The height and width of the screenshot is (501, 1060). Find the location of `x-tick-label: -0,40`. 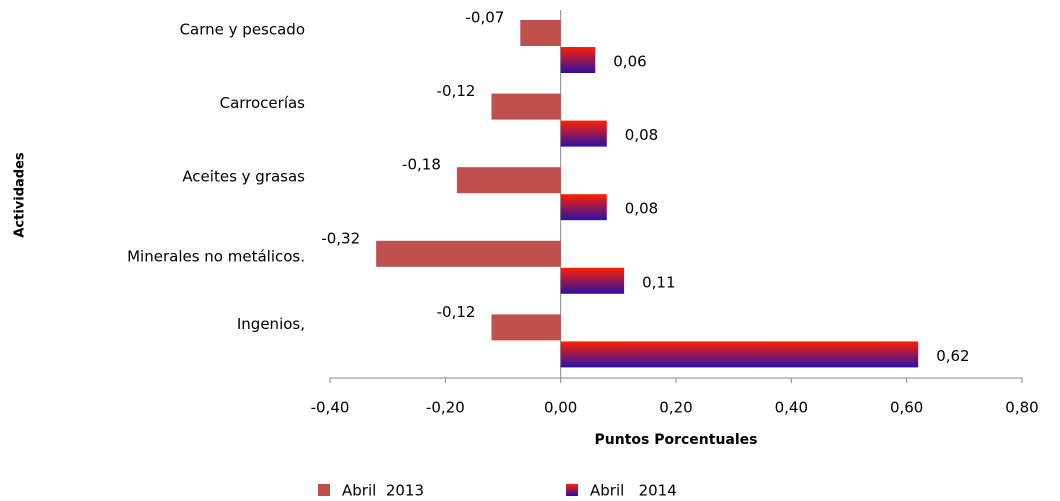

x-tick-label: -0,40 is located at coordinates (330, 408).